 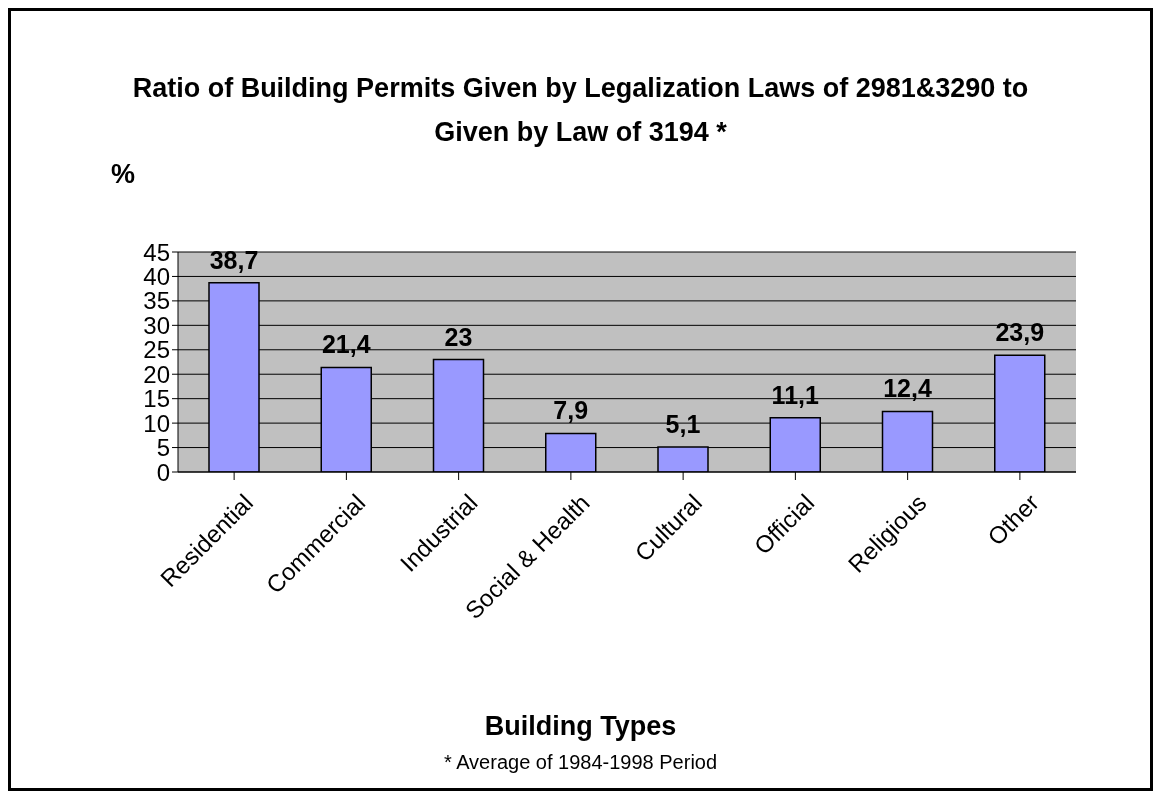 What do you see at coordinates (907, 388) in the screenshot?
I see `data-label: 12,4` at bounding box center [907, 388].